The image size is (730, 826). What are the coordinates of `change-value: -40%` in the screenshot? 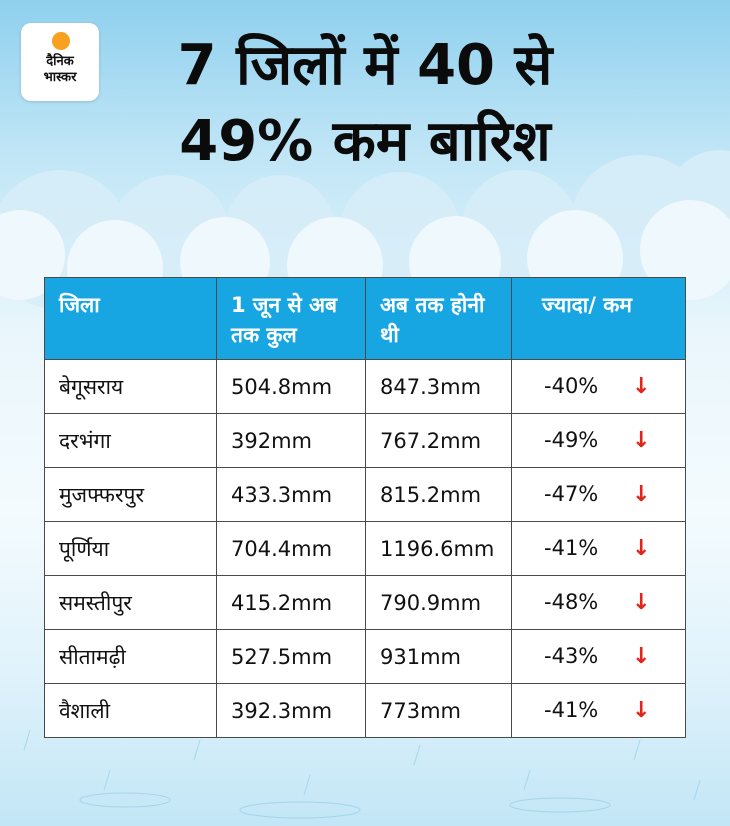 It's located at (571, 386).